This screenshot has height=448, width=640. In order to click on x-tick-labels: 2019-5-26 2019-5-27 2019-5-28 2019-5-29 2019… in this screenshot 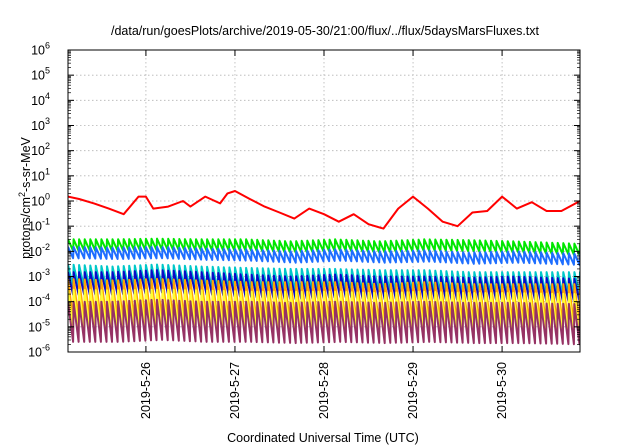, I will do `click(324, 390)`.